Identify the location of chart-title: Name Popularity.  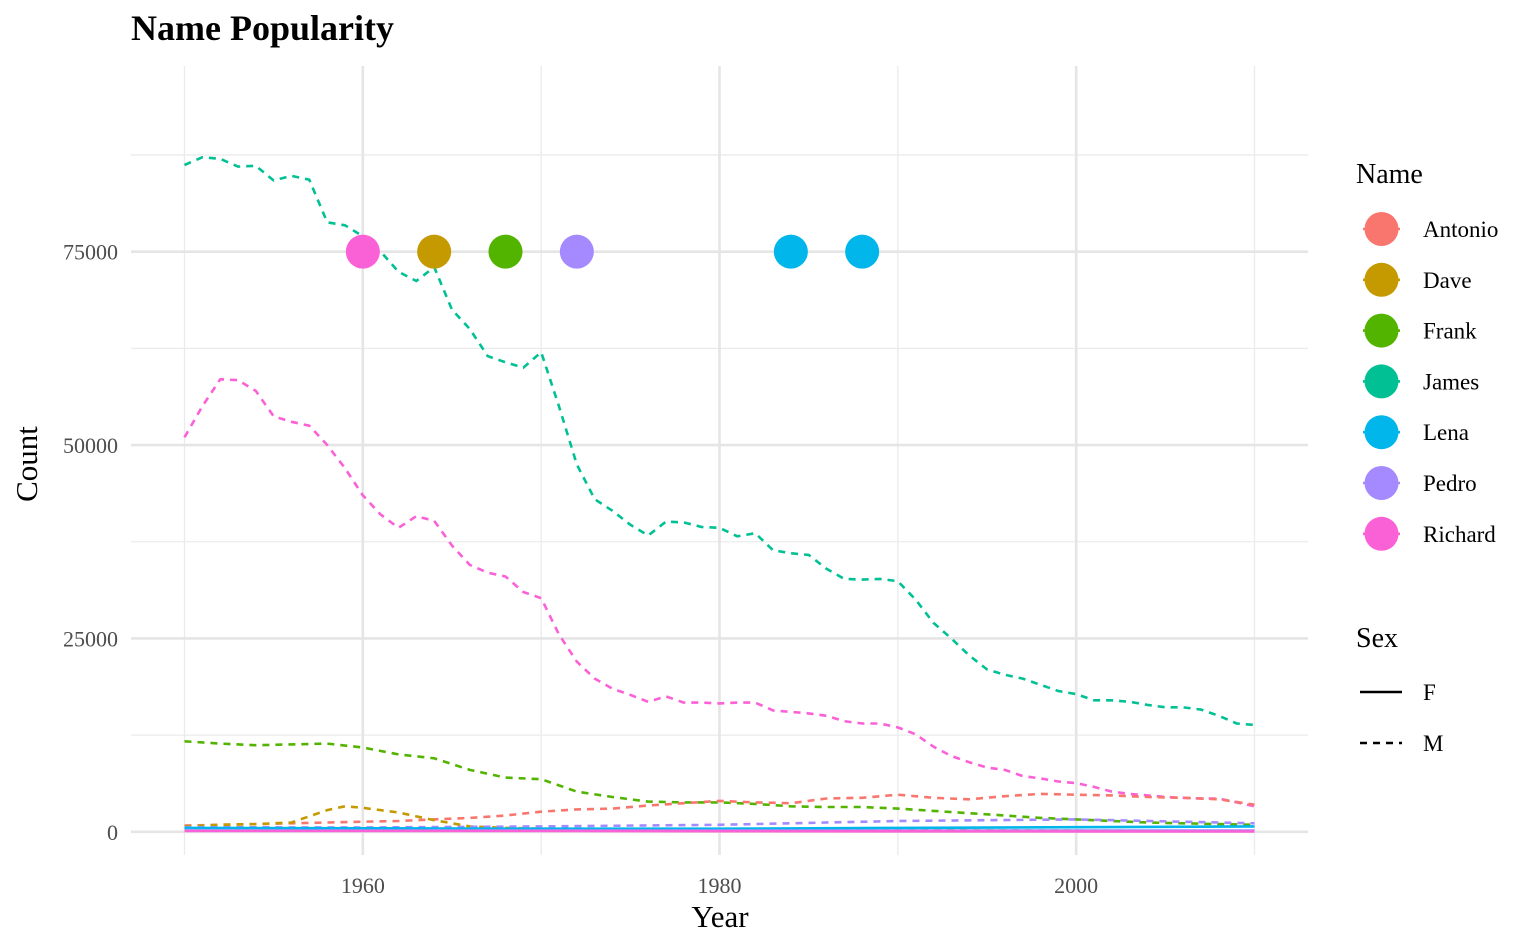
(262, 28).